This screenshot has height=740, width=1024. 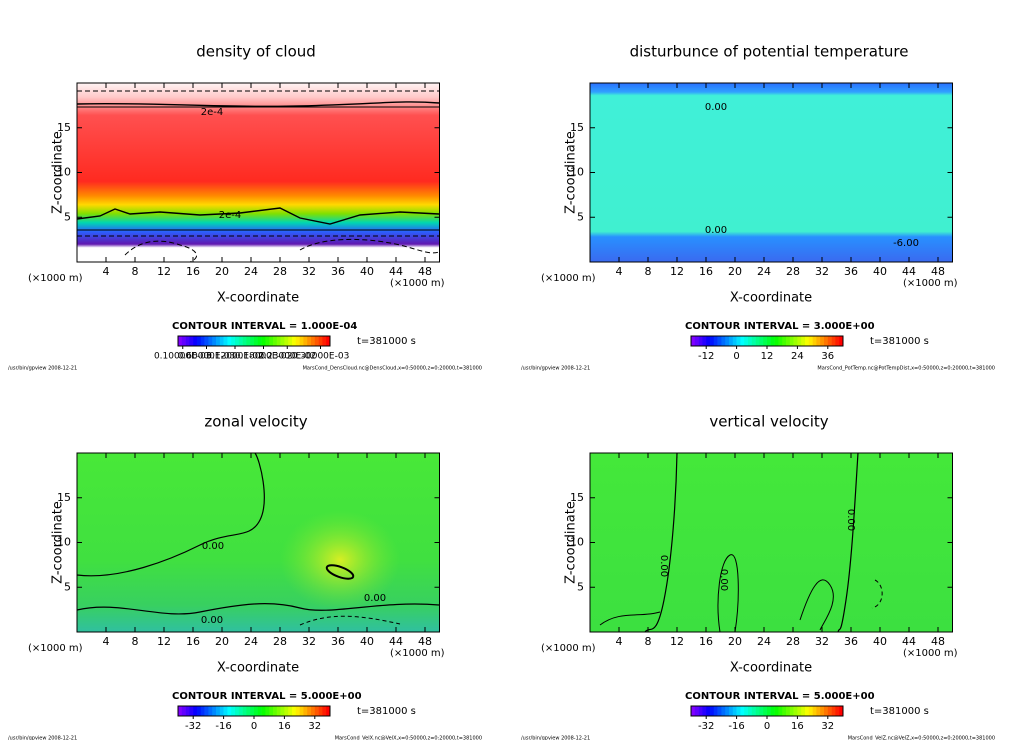 I want to click on panel-title: density of cloud, so click(x=256, y=52).